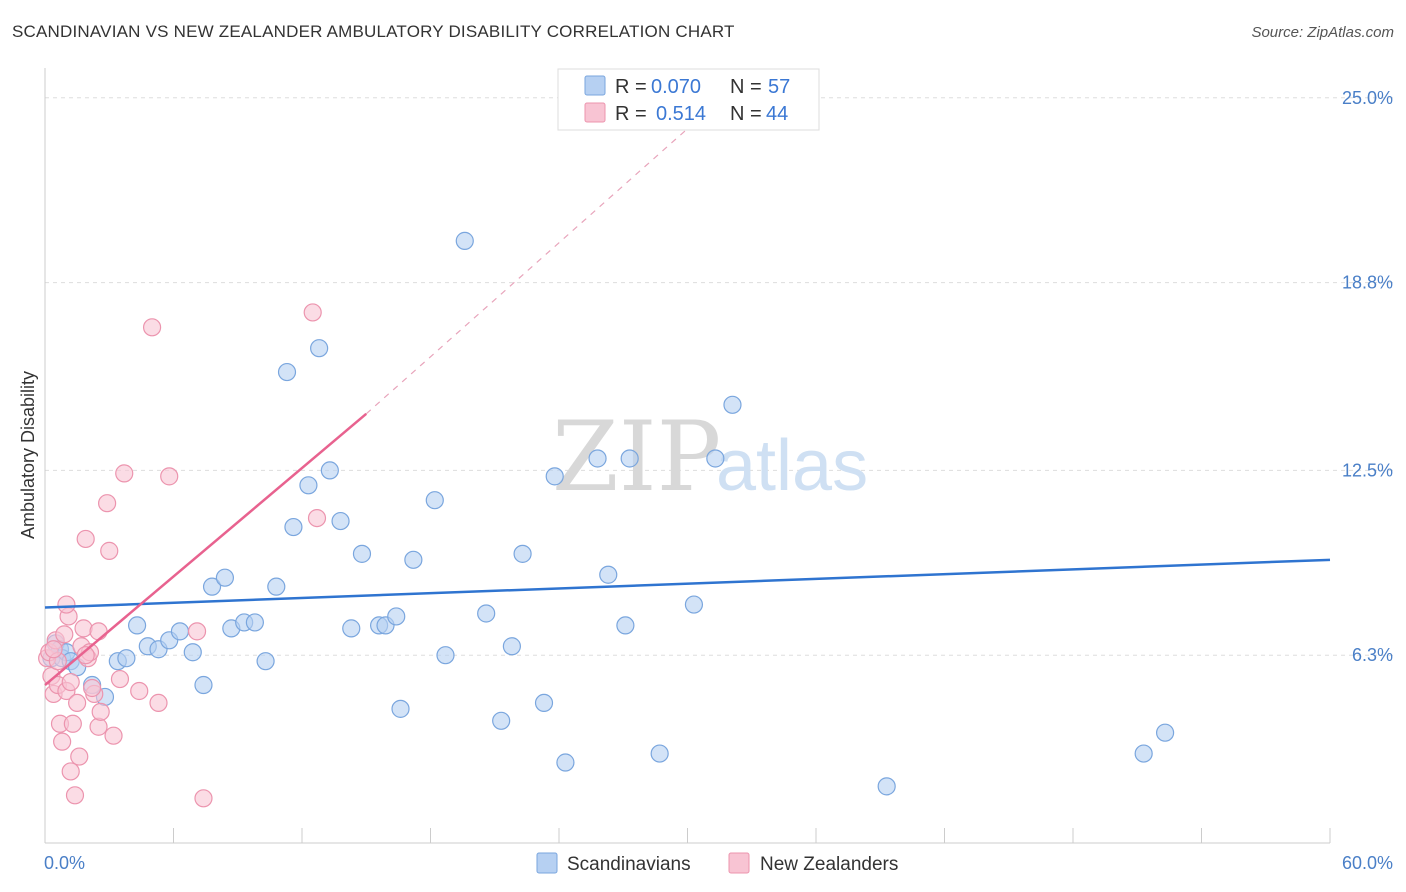 The width and height of the screenshot is (1406, 892). Describe the element at coordinates (792, 466) in the screenshot. I see `watermark-atlas: atlas` at that location.